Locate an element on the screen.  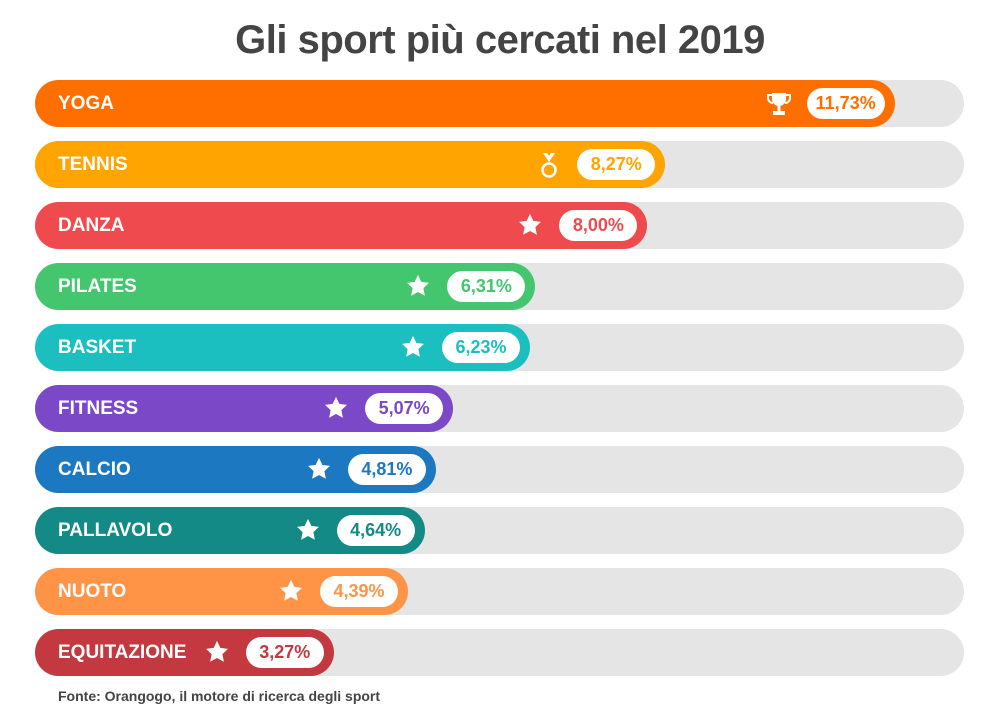
category-label: DANZA is located at coordinates (91, 225).